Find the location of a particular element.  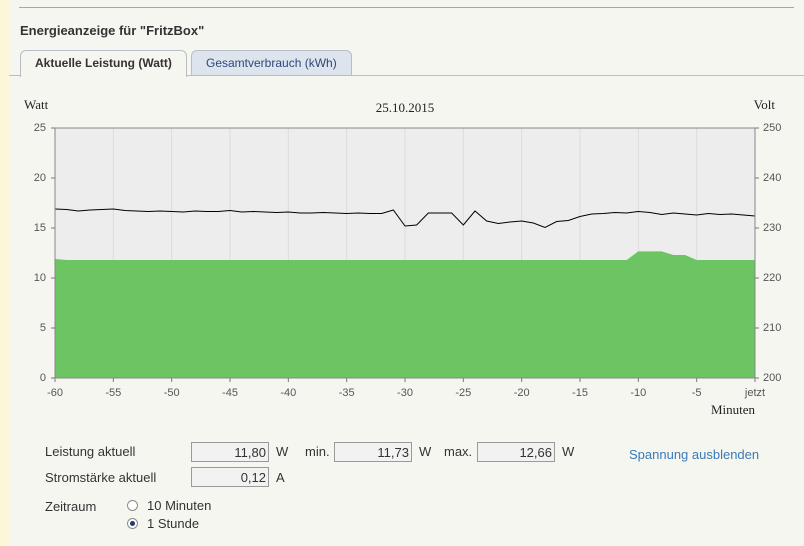

x-tick-label: -5 is located at coordinates (697, 393).